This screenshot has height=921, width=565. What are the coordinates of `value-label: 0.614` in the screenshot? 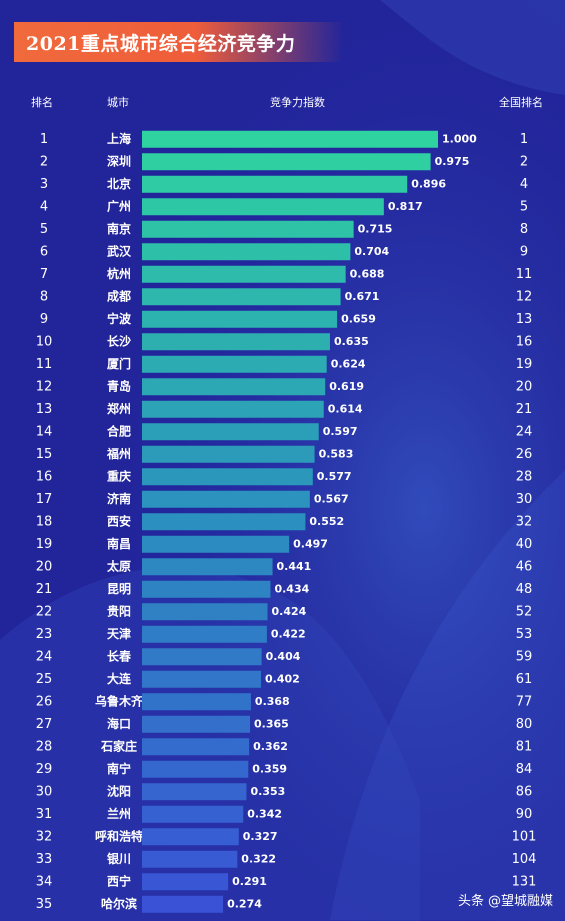 It's located at (345, 408).